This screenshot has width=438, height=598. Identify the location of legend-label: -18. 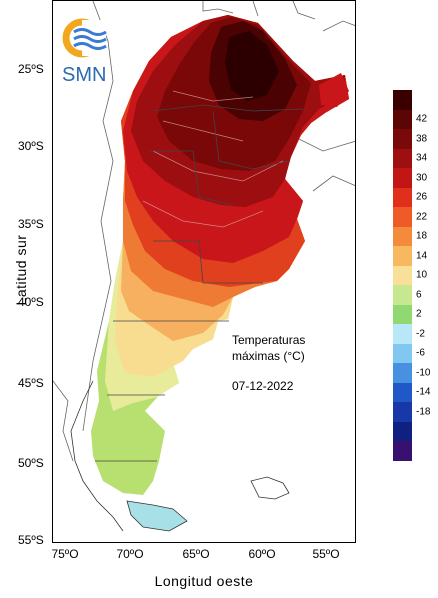
(423, 412).